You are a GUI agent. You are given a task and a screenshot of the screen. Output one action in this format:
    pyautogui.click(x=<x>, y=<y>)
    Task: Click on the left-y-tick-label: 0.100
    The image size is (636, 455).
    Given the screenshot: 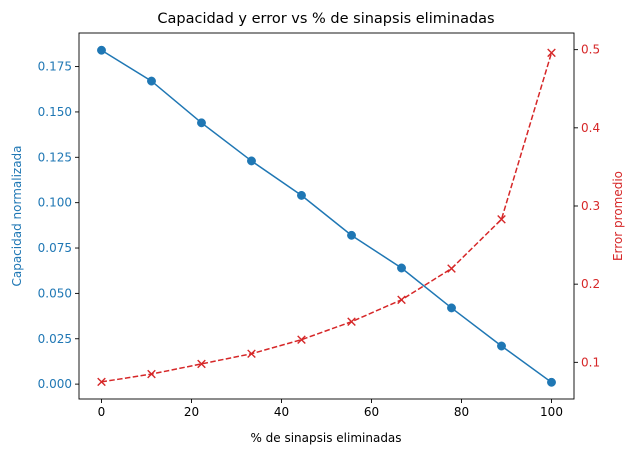 What is the action you would take?
    pyautogui.click(x=55, y=203)
    